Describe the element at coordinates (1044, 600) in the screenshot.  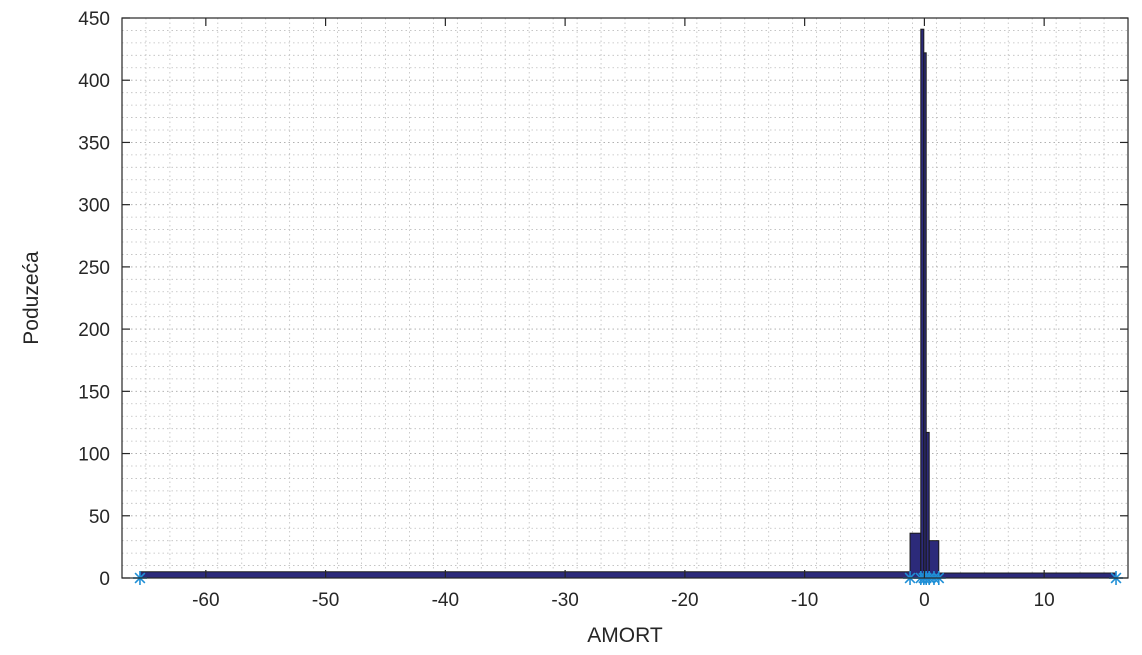
I see `x-tick-label: 10` at that location.